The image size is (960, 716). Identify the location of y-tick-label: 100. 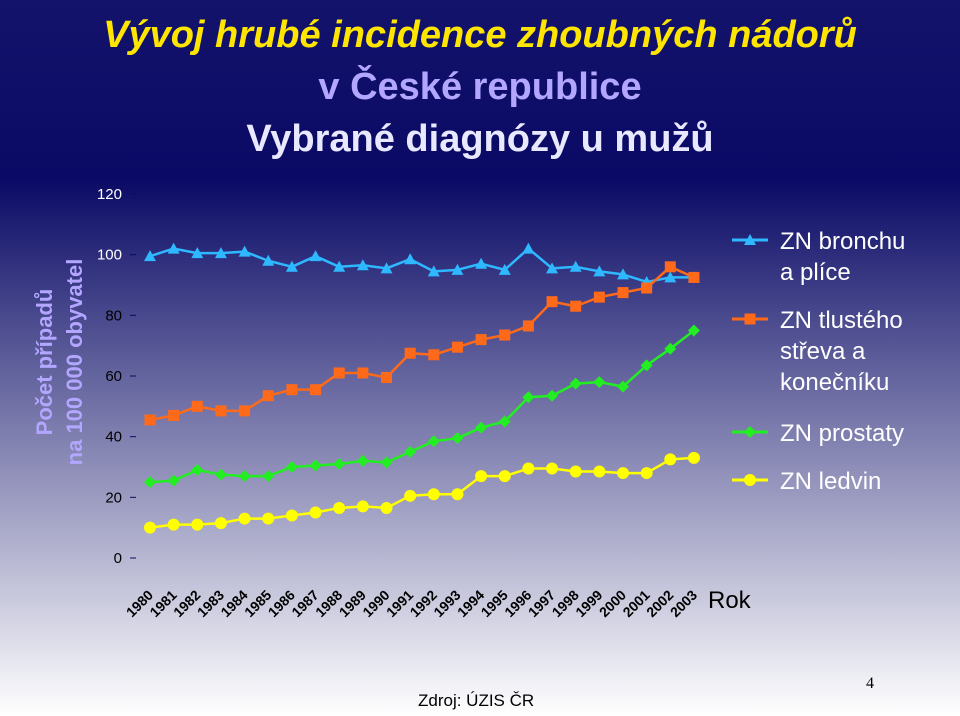
(109, 255).